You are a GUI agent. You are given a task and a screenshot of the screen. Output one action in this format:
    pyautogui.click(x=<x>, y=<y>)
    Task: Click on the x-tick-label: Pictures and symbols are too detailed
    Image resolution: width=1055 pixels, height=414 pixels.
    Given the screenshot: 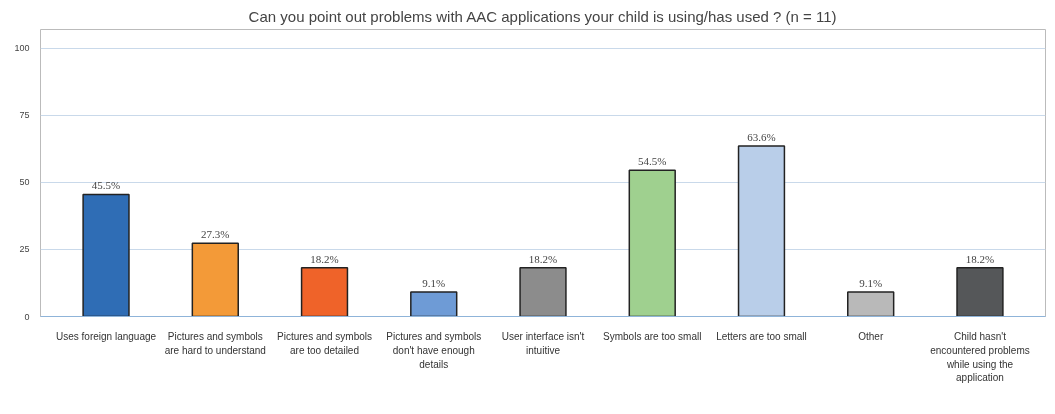 What is the action you would take?
    pyautogui.click(x=325, y=343)
    